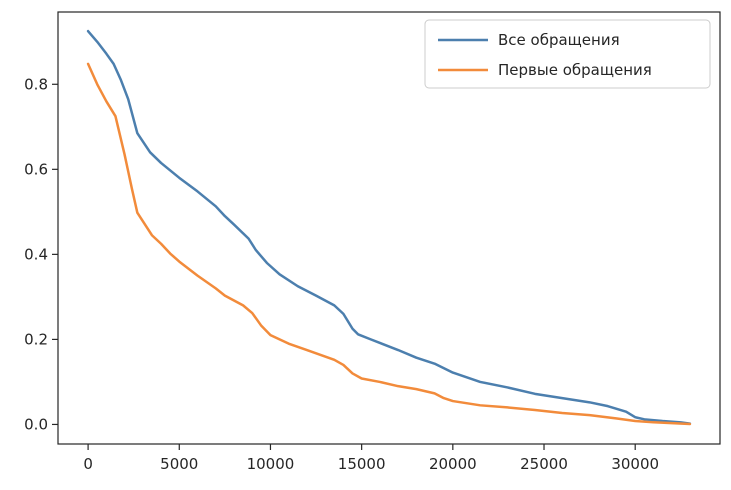  What do you see at coordinates (179, 464) in the screenshot?
I see `x-tick-label: 5000` at bounding box center [179, 464].